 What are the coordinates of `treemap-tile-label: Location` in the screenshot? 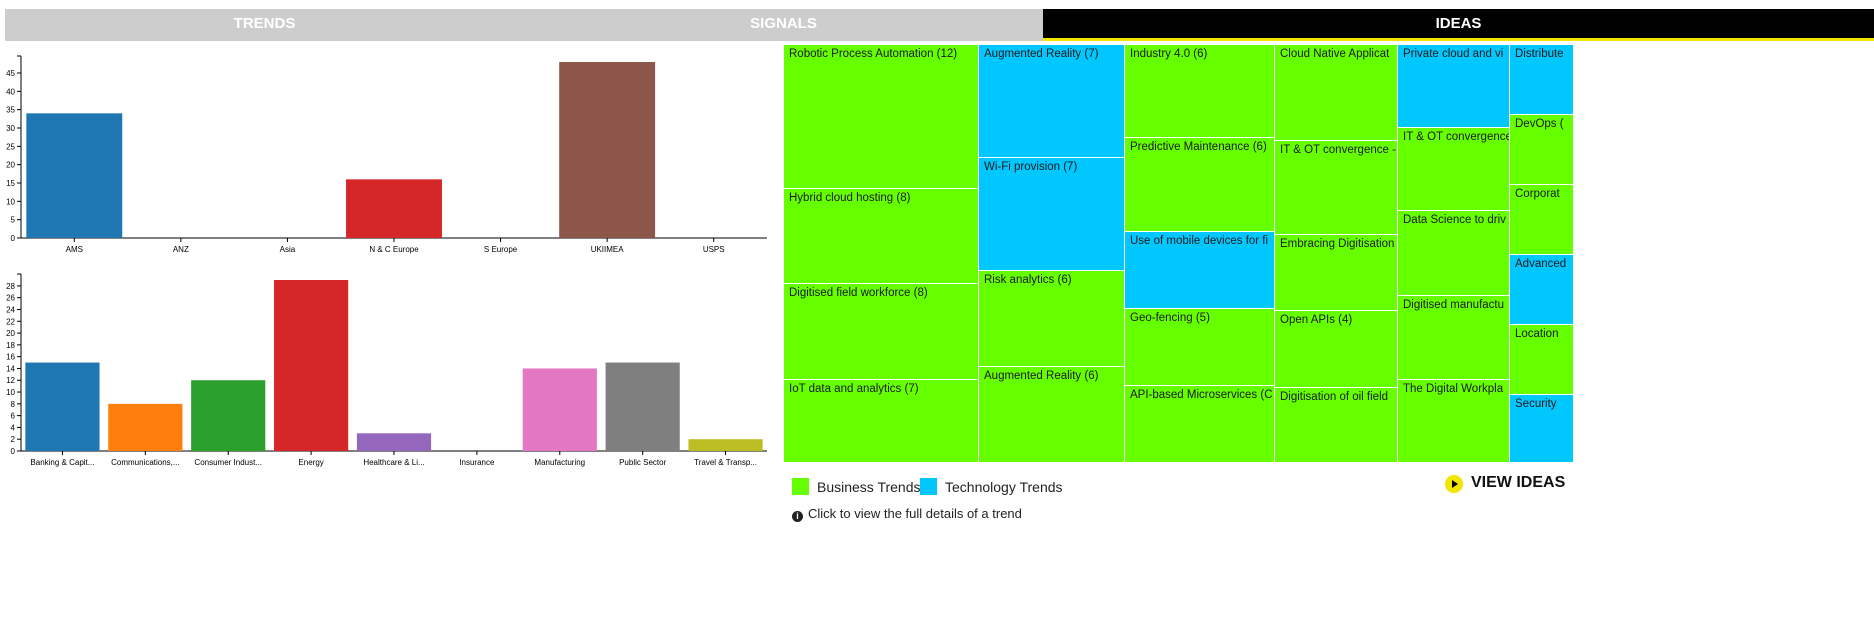 It's located at (1537, 334).